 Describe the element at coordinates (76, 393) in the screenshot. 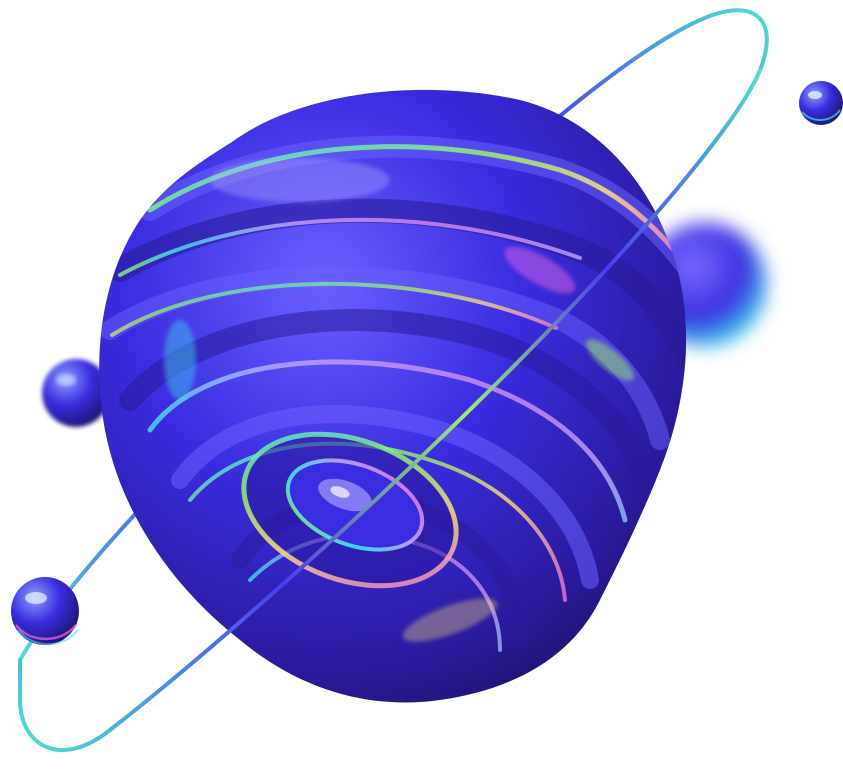

I see `small-moon-left` at that location.